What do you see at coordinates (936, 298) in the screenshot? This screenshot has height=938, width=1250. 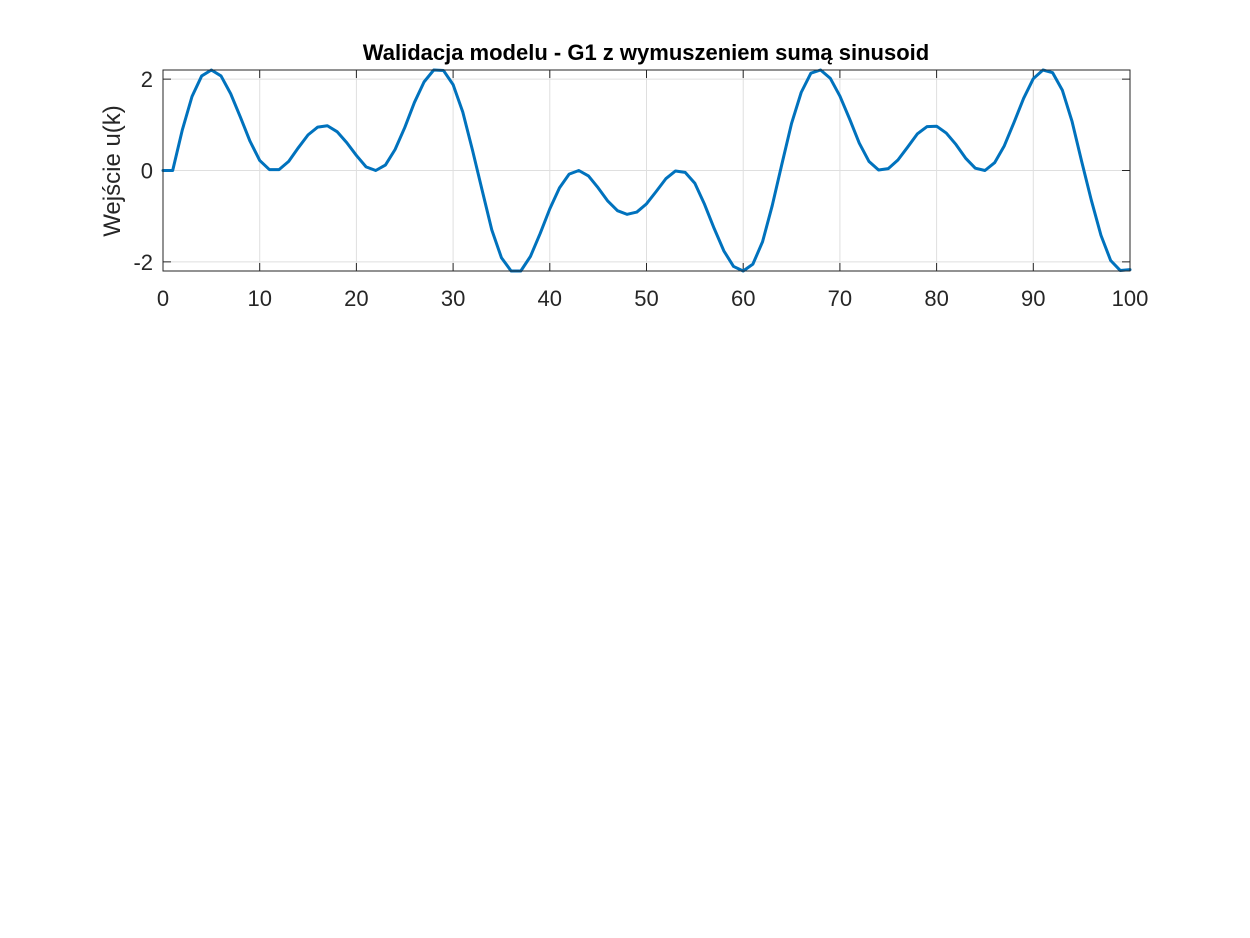 I see `x-tick-label: 80` at bounding box center [936, 298].